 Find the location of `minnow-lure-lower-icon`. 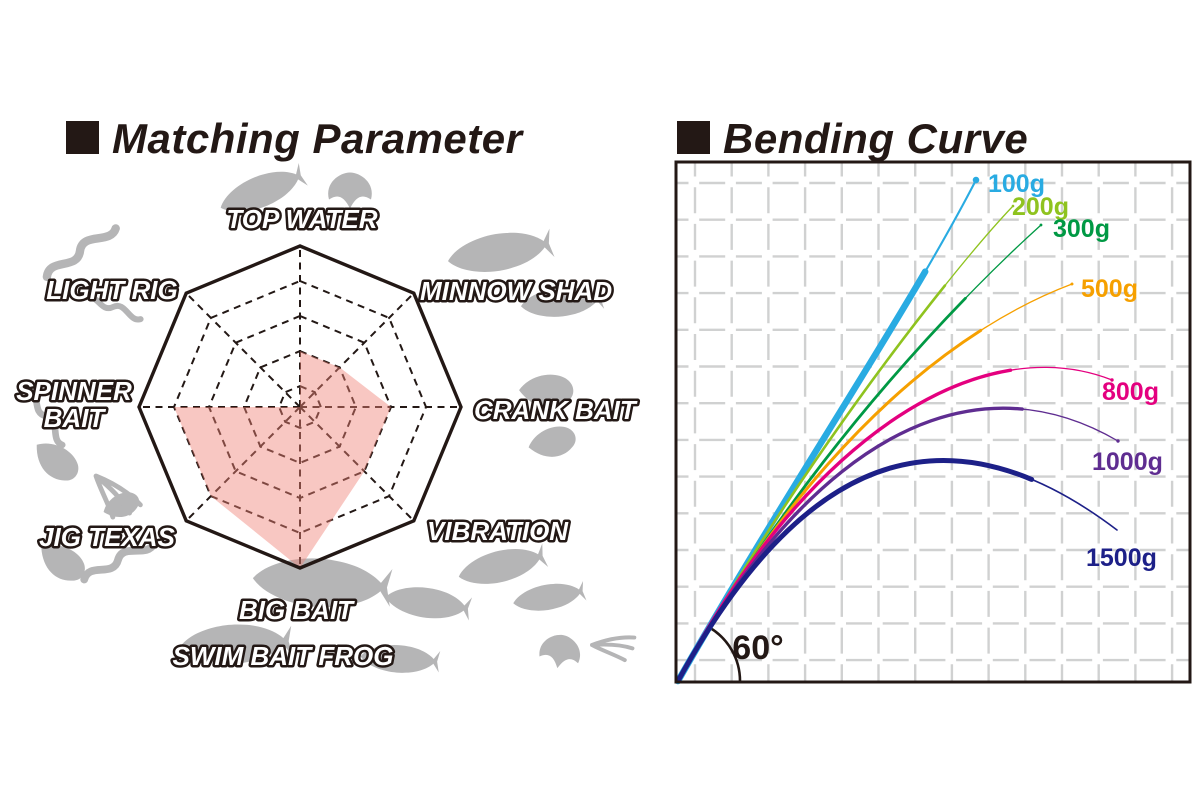

minnow-lure-lower-icon is located at coordinates (562, 301).